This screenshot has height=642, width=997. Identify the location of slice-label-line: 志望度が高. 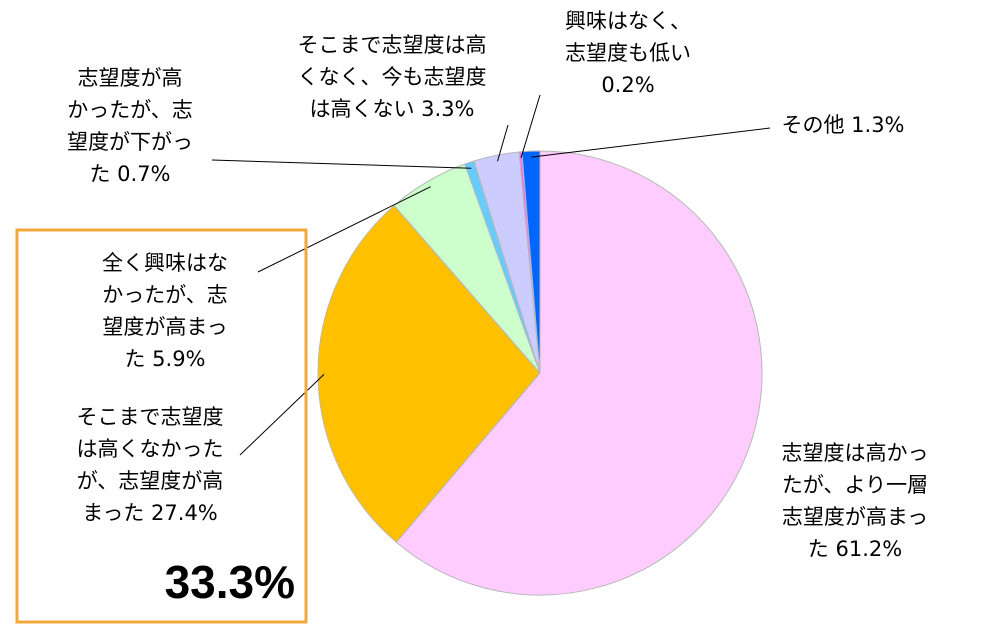
(130, 78).